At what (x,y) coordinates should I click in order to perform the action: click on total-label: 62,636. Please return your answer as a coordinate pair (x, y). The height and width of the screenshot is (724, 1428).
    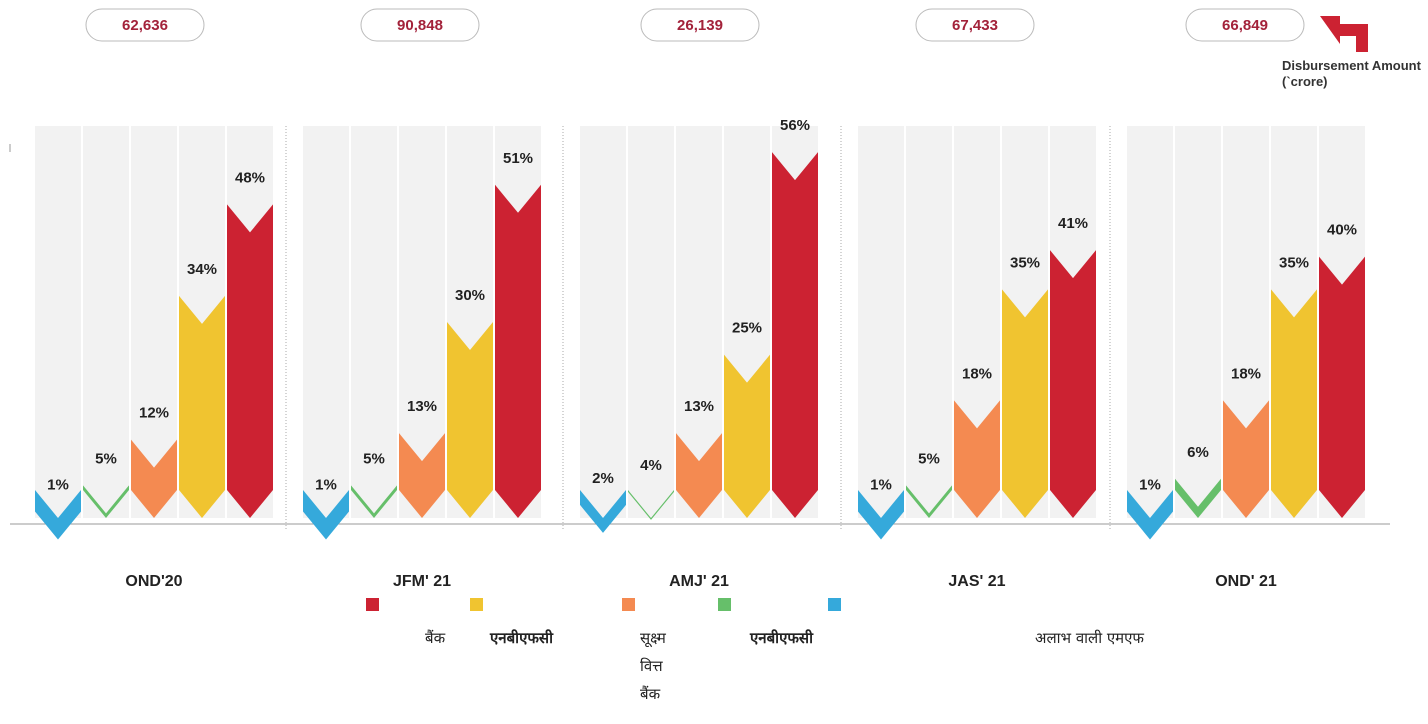
    Looking at the image, I should click on (145, 25).